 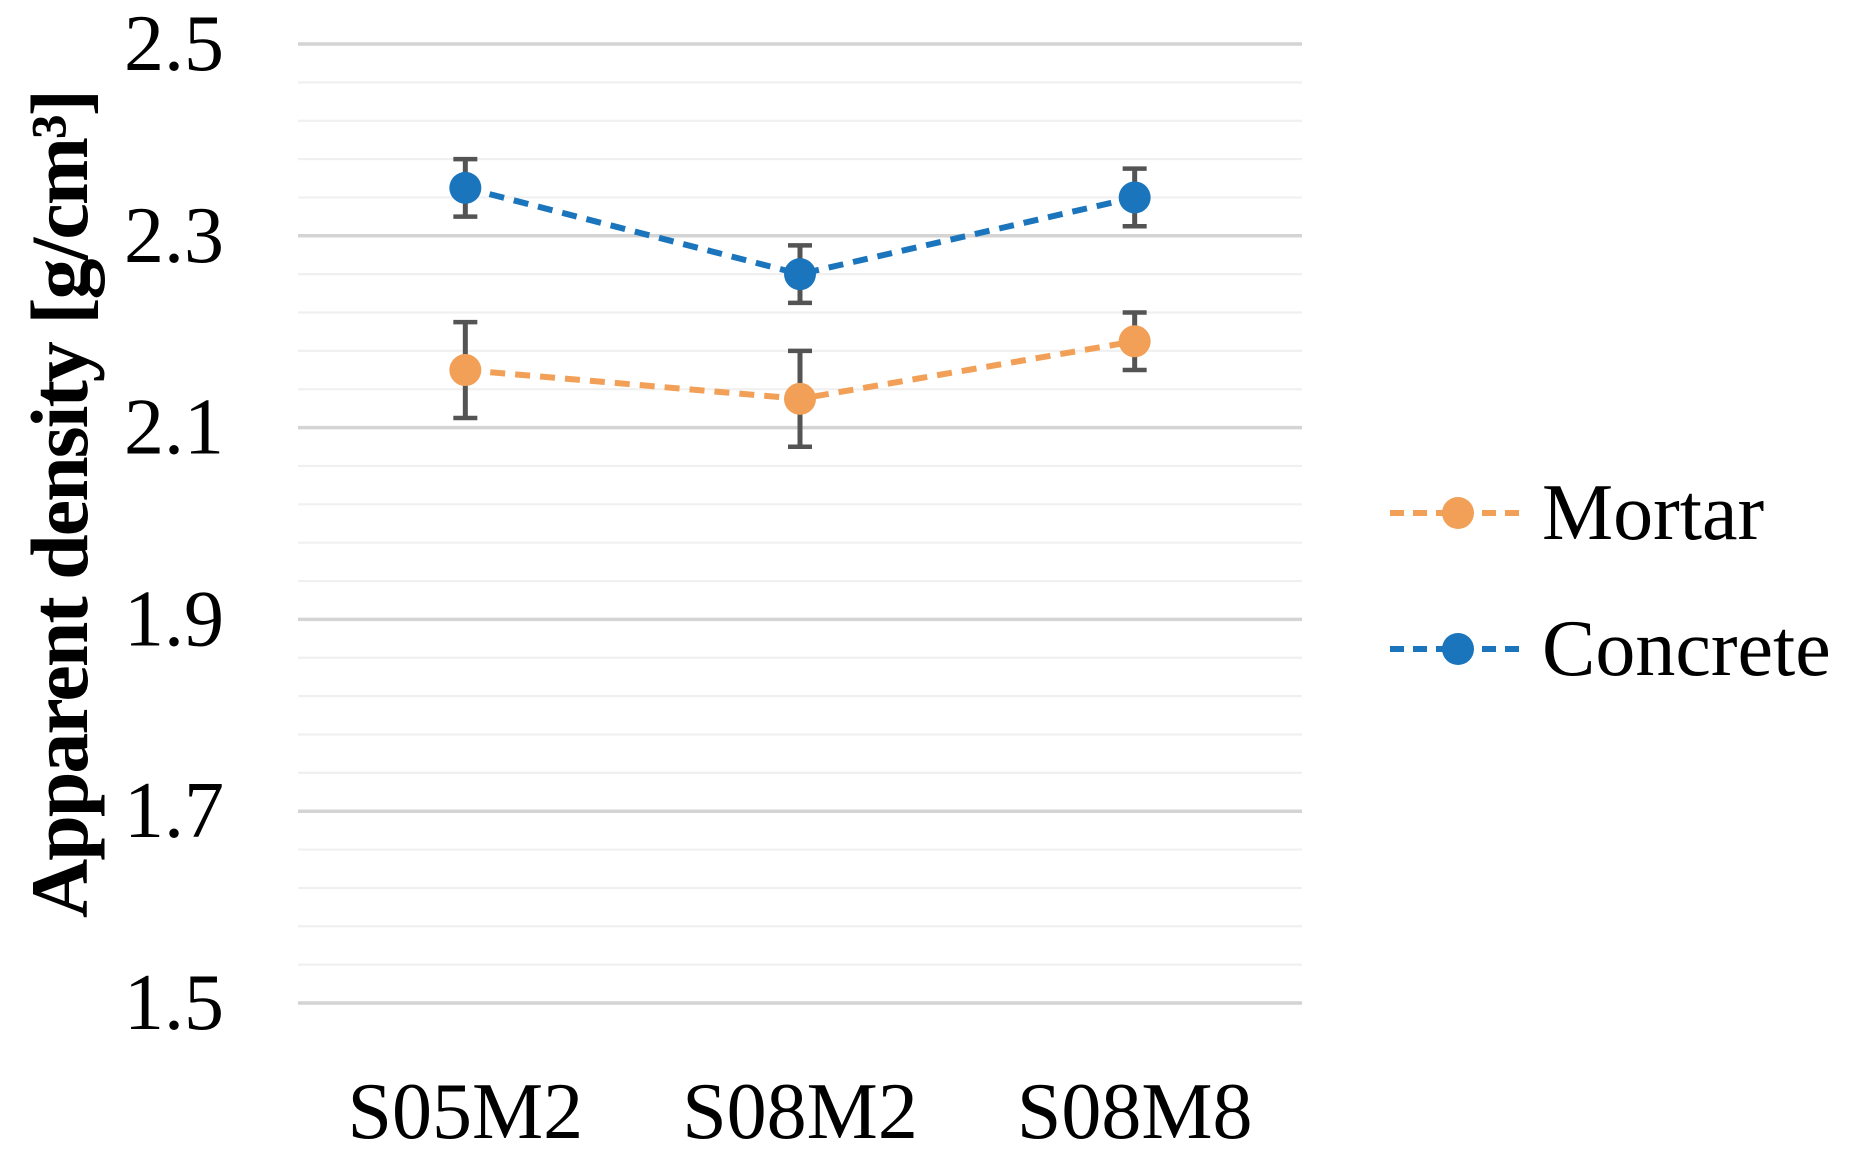 What do you see at coordinates (174, 236) in the screenshot?
I see `y-tick-label: 2.3` at bounding box center [174, 236].